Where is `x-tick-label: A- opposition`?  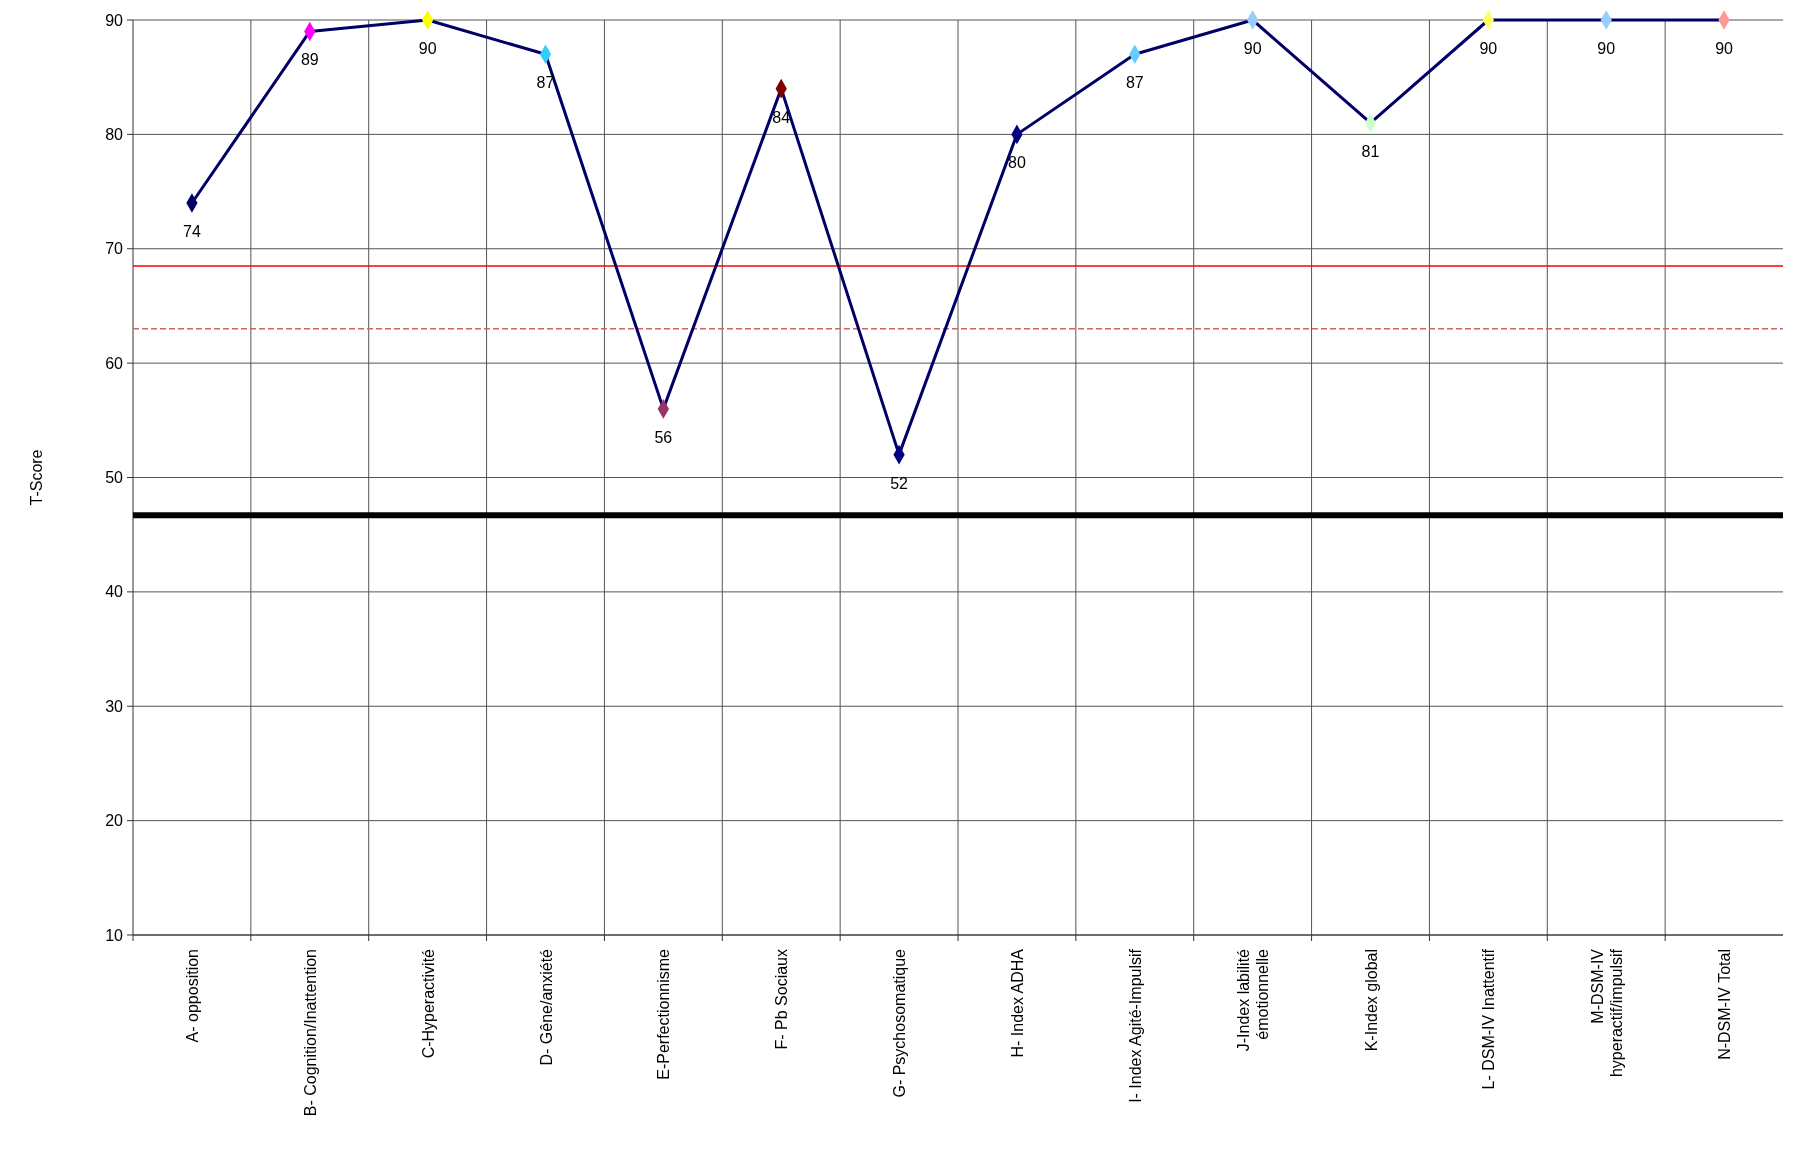 x-tick-label: A- opposition is located at coordinates (192, 996).